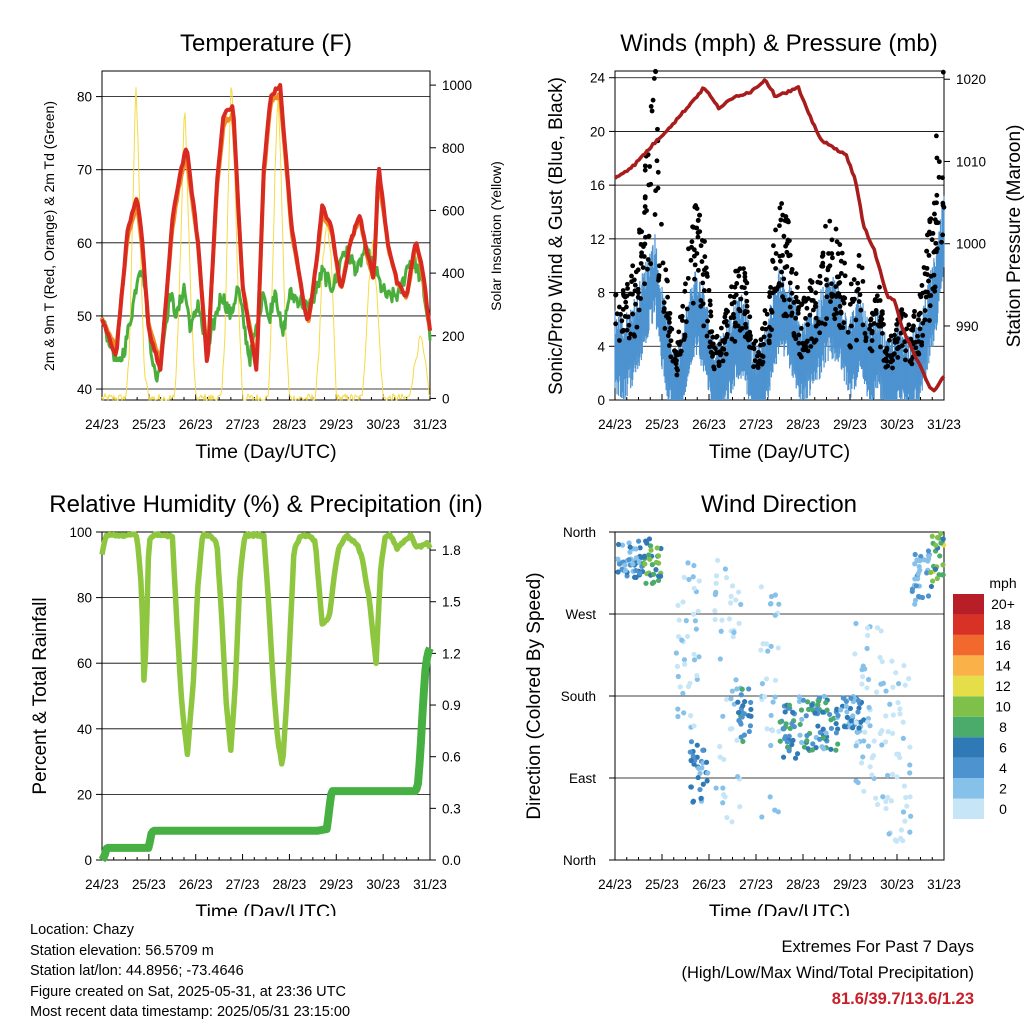 This screenshot has height=1024, width=1024. Describe the element at coordinates (88, 860) in the screenshot. I see `panel3-ytick-label: 0` at that location.